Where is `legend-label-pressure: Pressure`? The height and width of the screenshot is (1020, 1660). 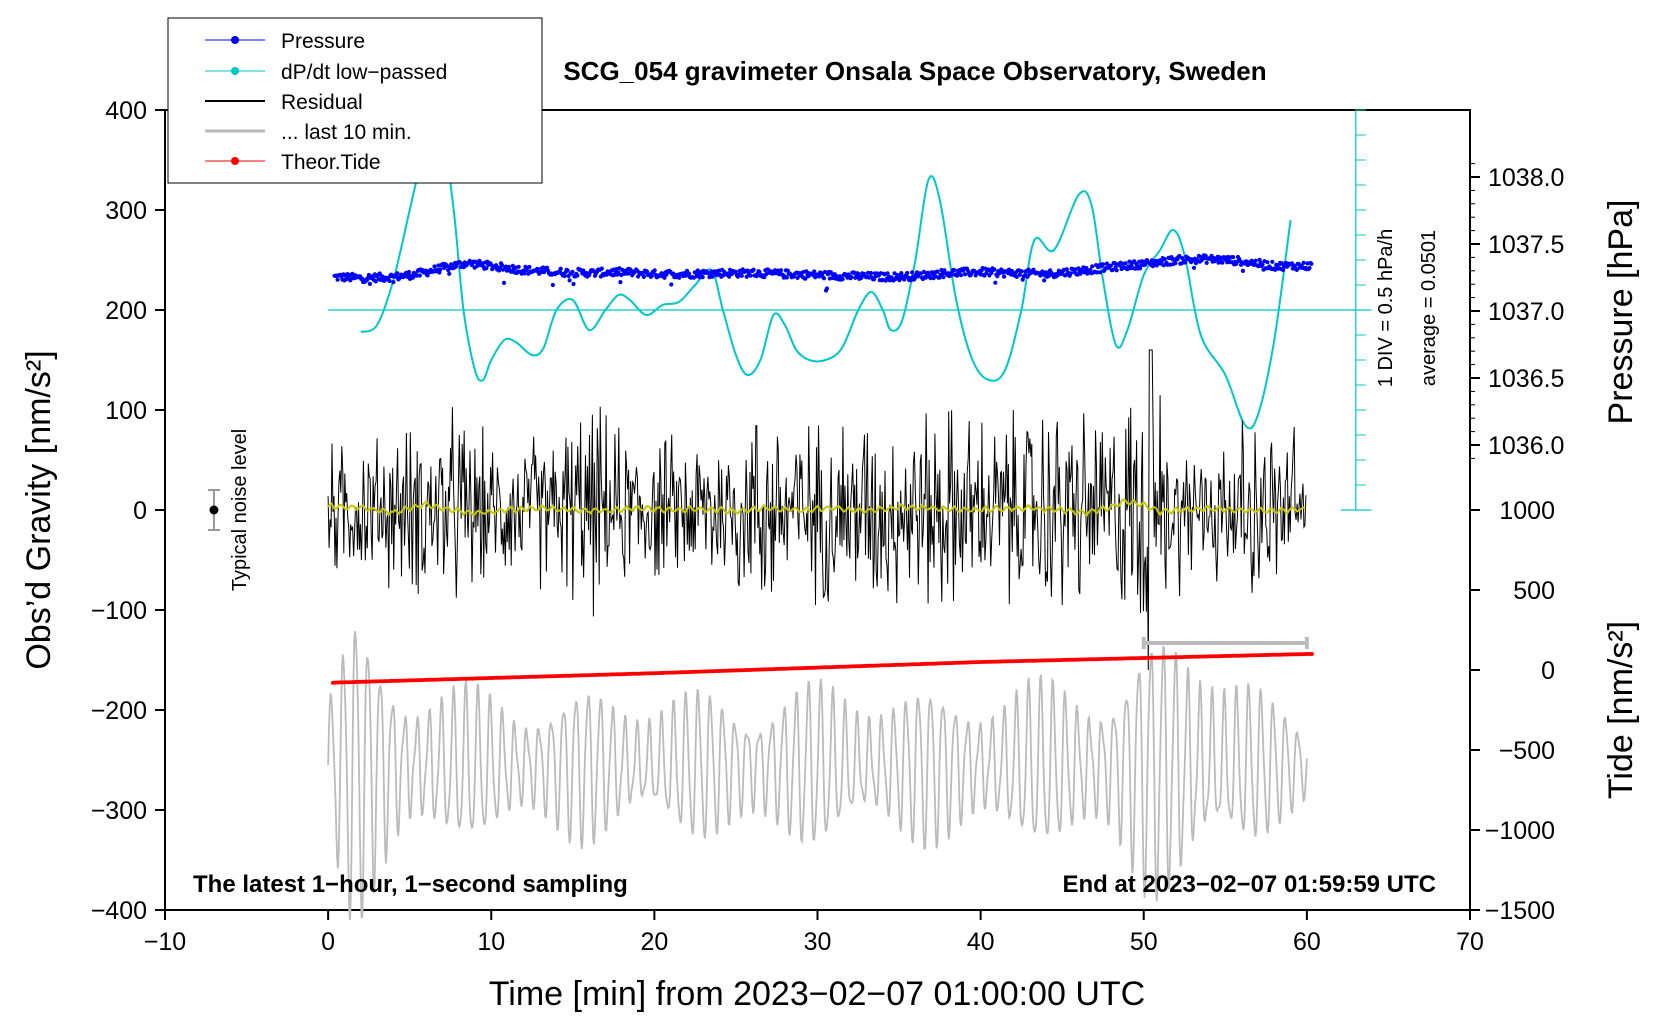
legend-label-pressure: Pressure is located at coordinates (323, 41).